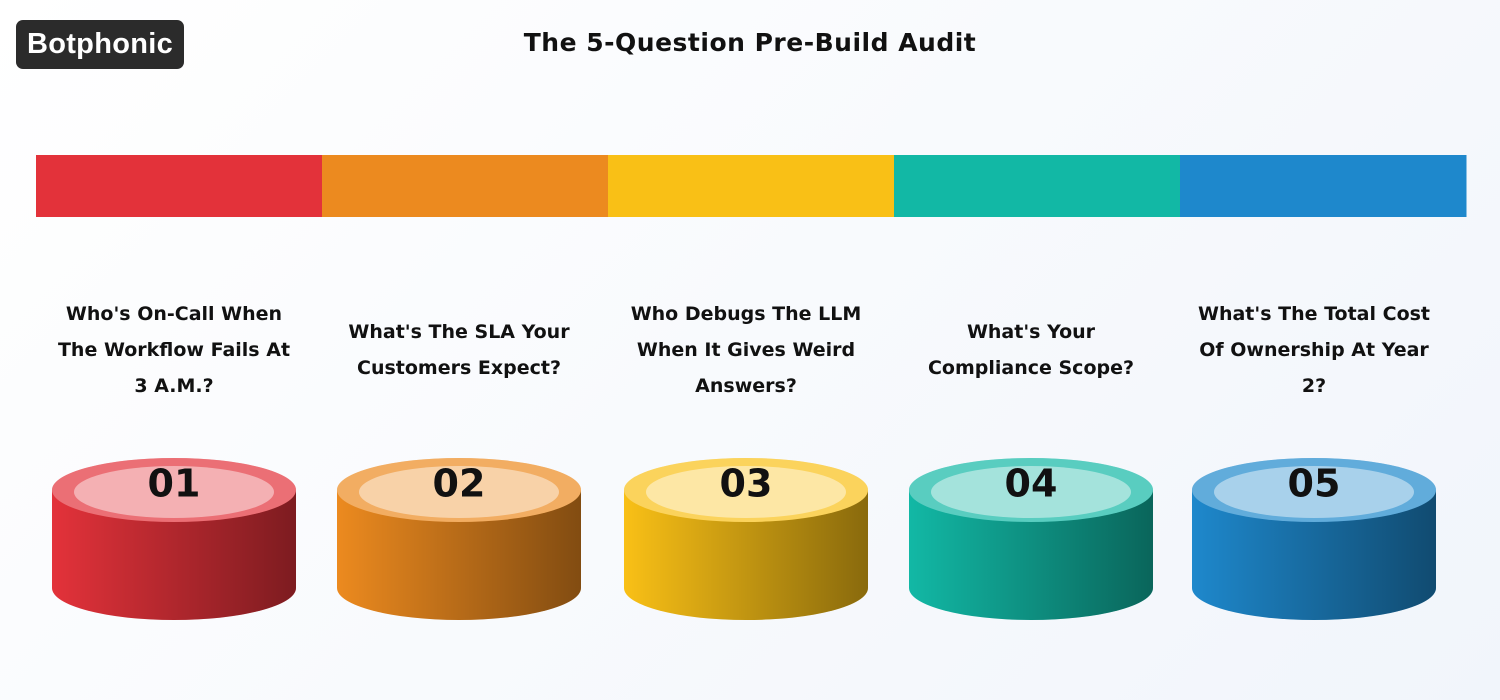  What do you see at coordinates (459, 350) in the screenshot?
I see `question: What's The SLA Your Customers Expect?` at bounding box center [459, 350].